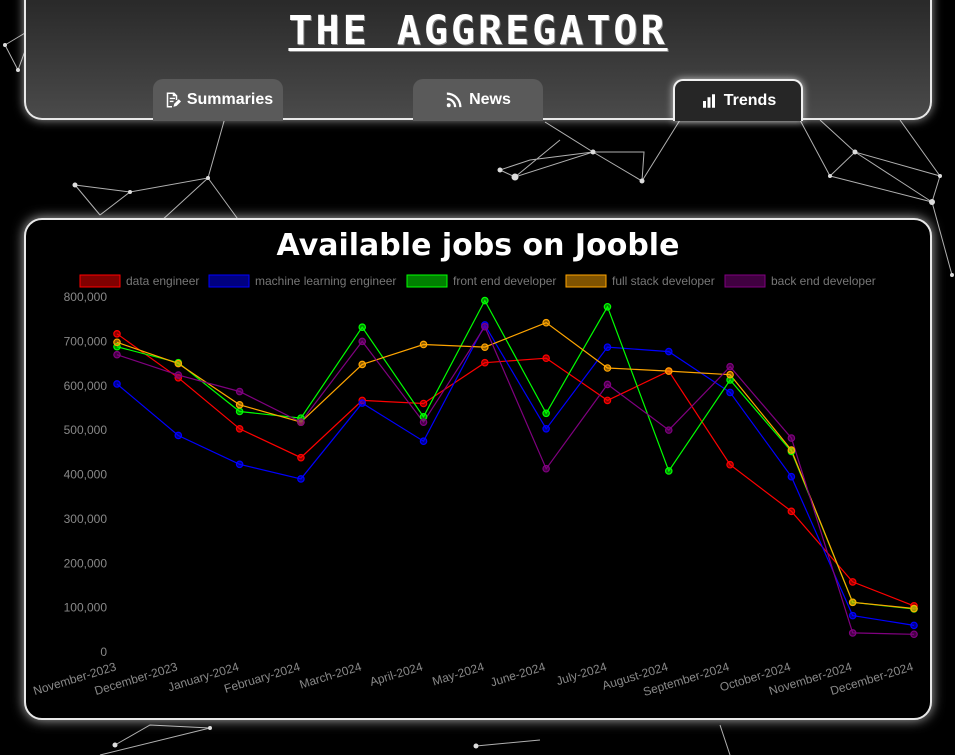 The width and height of the screenshot is (955, 755). I want to click on legend-item: back end developer, so click(800, 281).